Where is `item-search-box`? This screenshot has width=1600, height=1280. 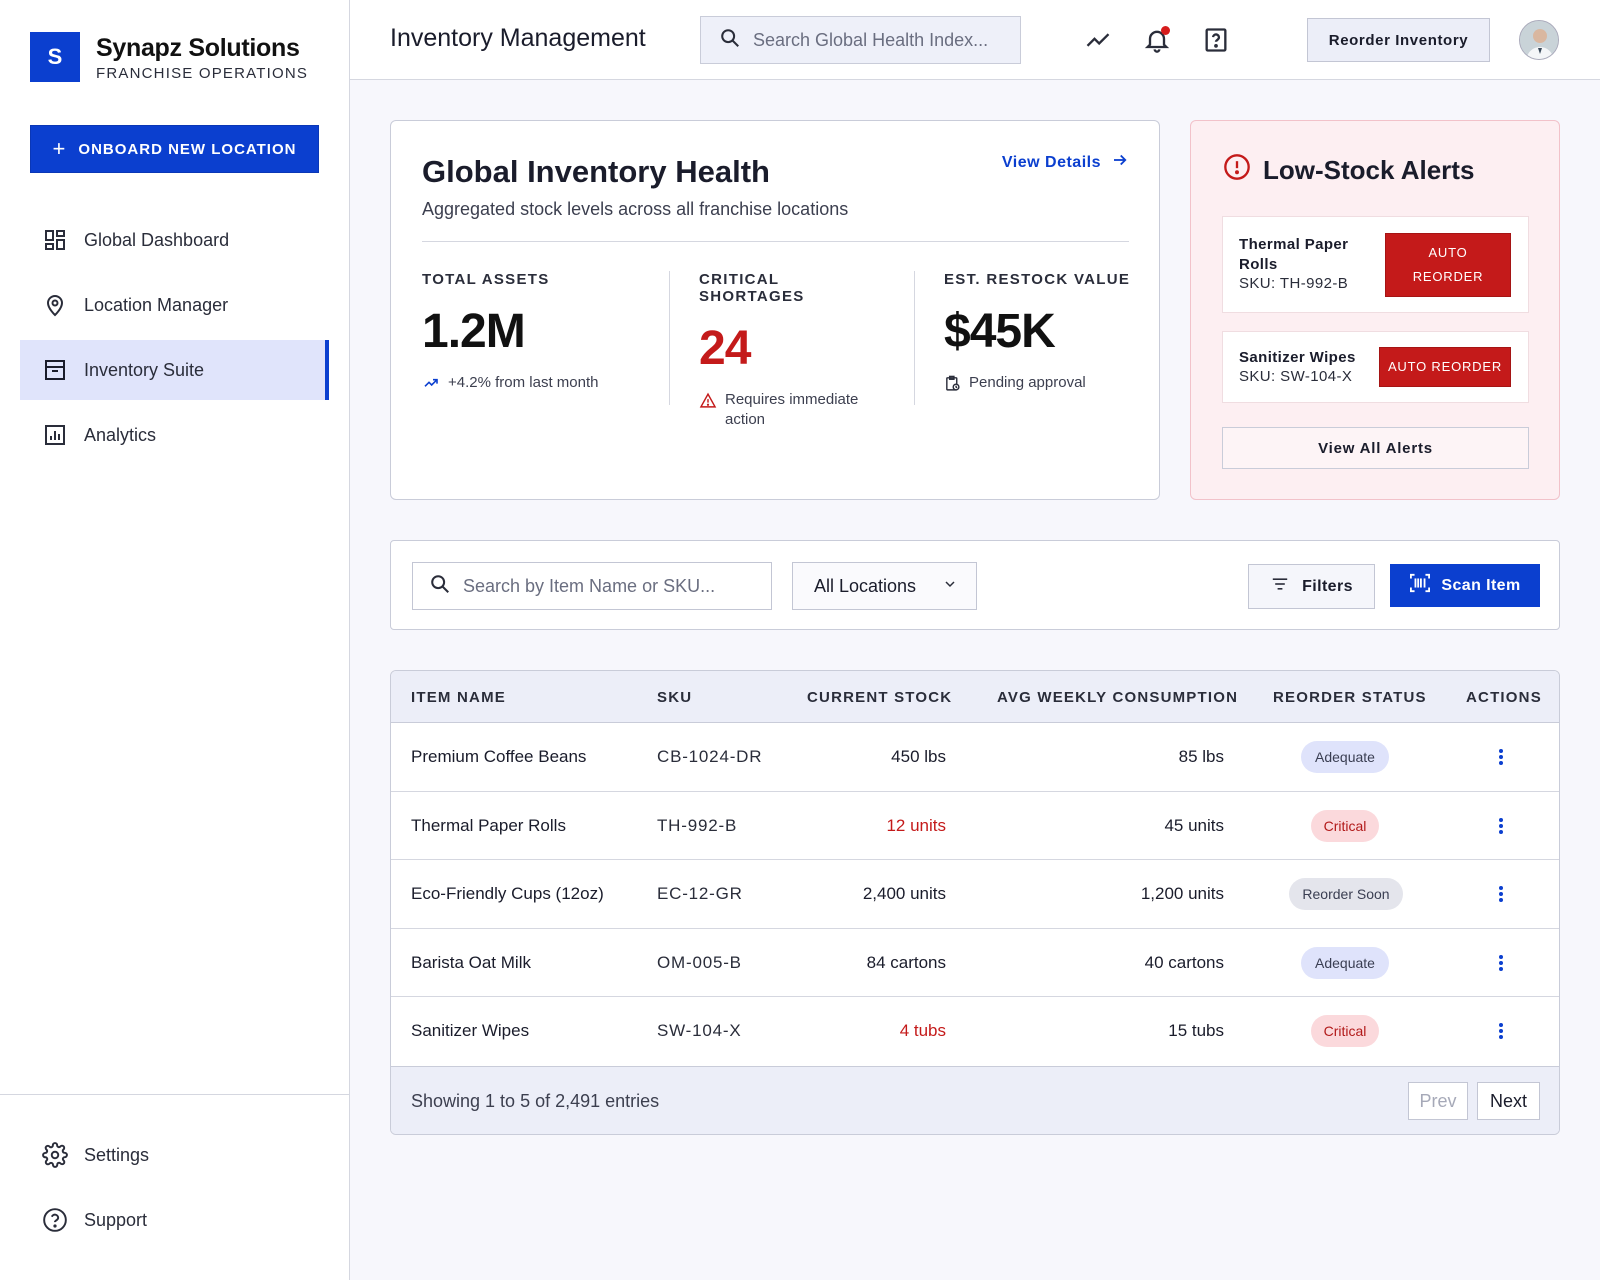 item-search-box is located at coordinates (592, 586).